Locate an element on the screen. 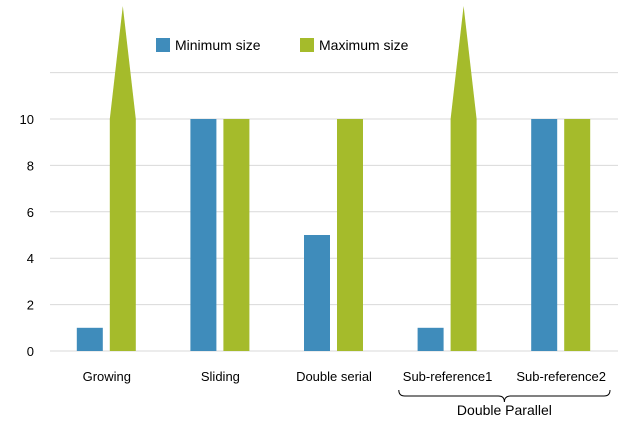  legend-label-maximum-size: Maximum size is located at coordinates (364, 45).